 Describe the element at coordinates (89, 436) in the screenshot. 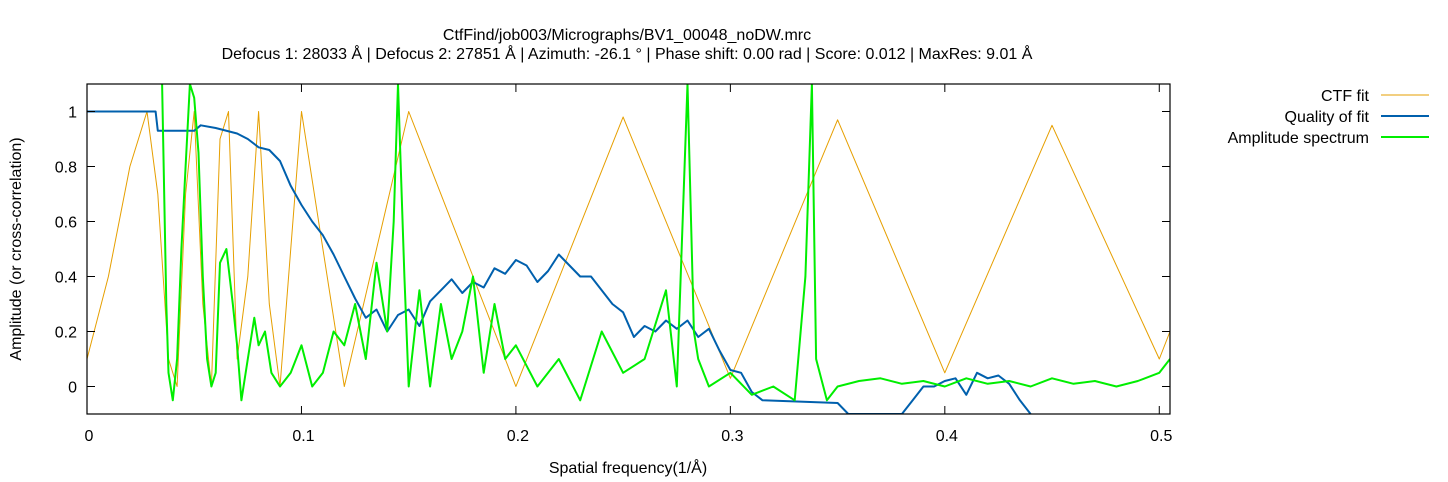

I see `x-tick-label: 0` at that location.